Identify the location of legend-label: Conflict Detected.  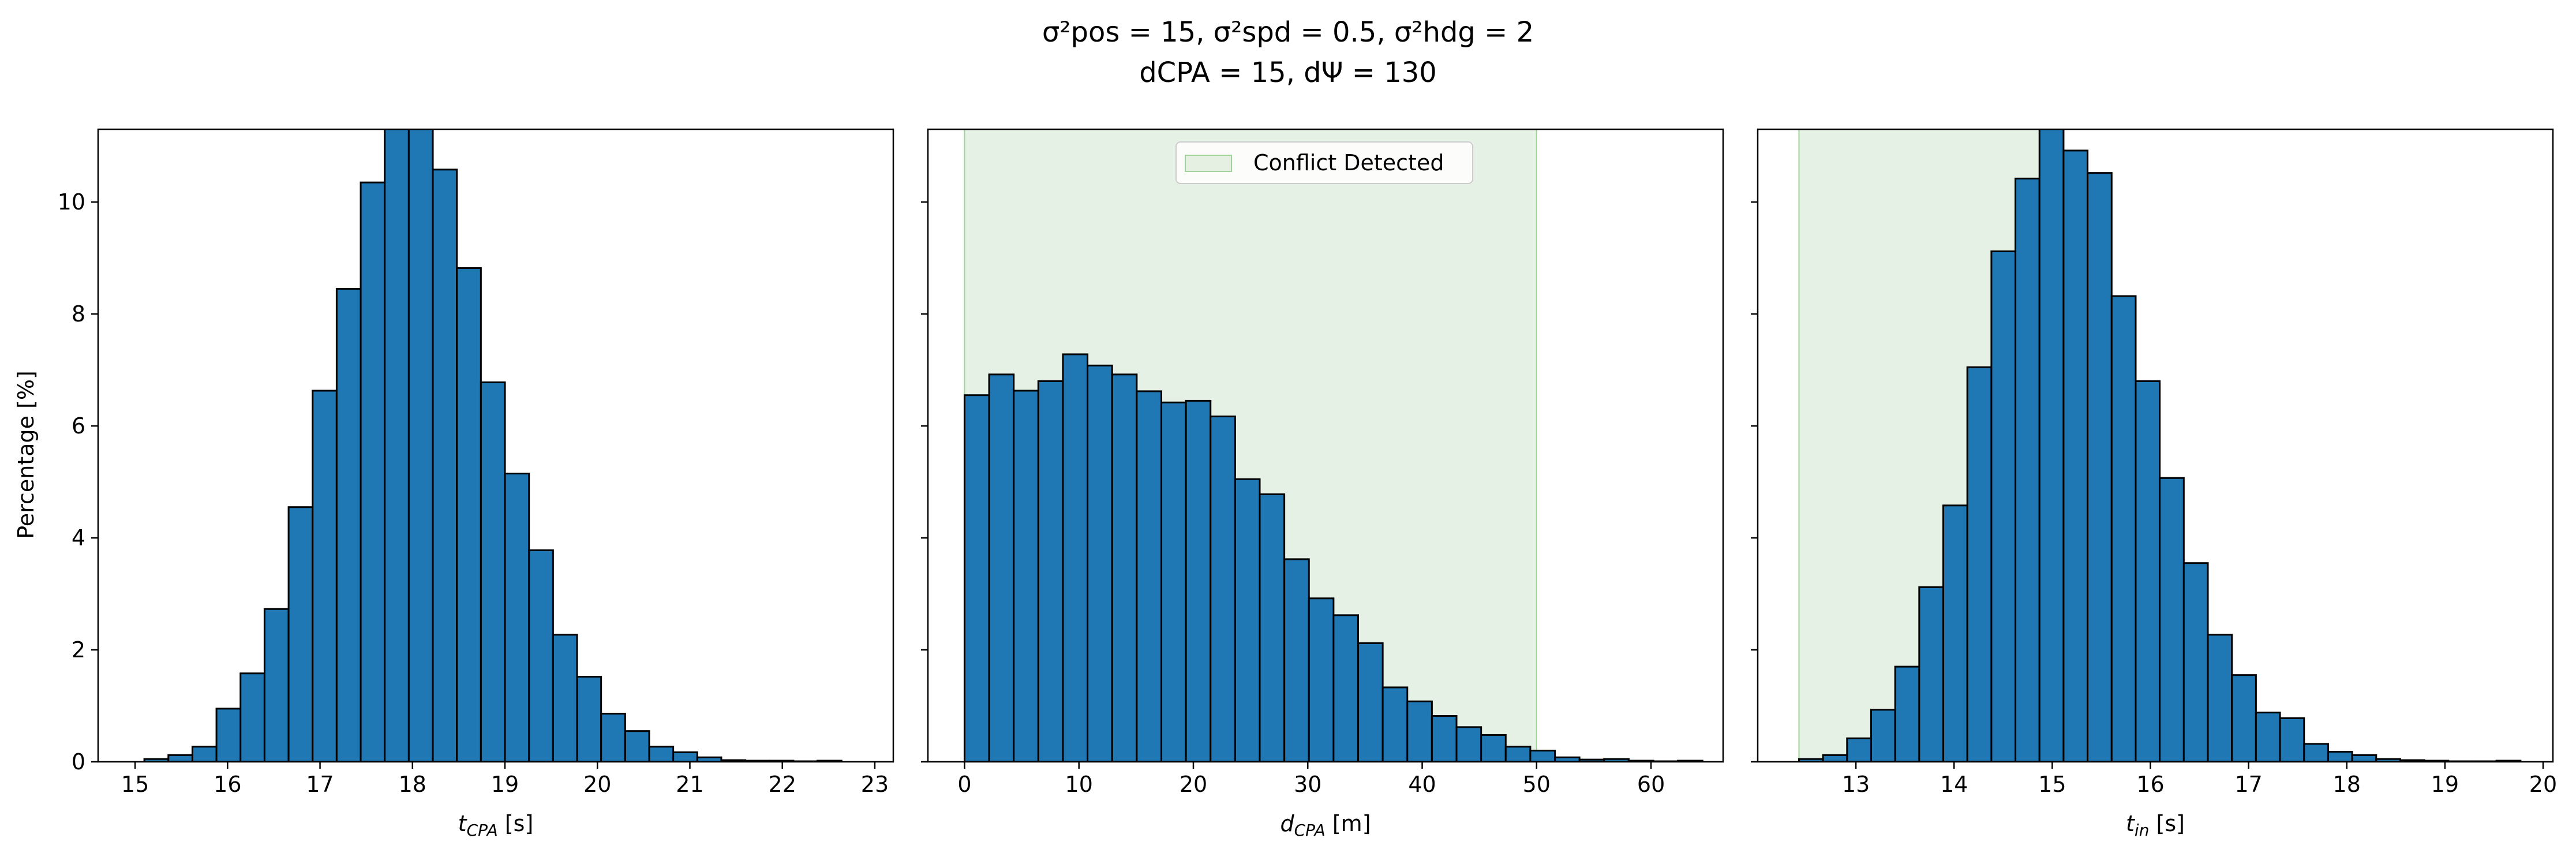
(1349, 162).